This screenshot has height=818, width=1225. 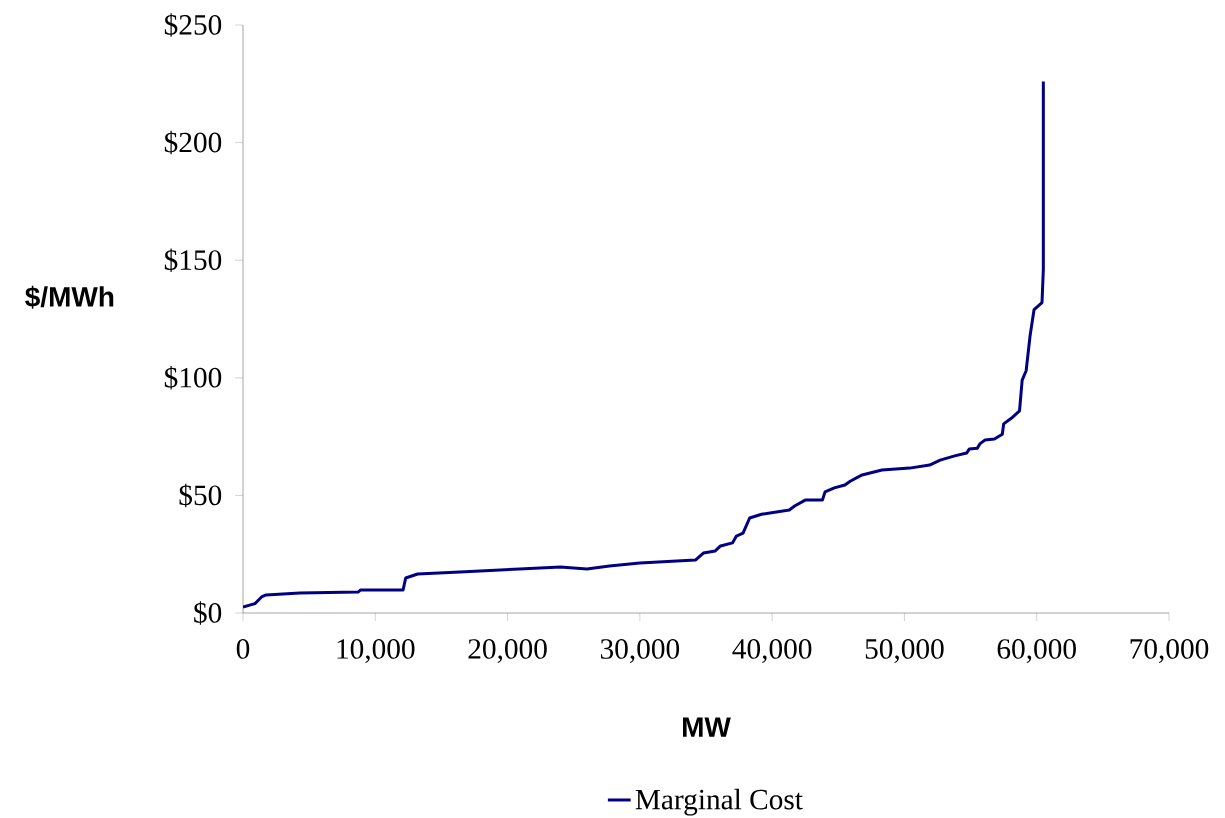 What do you see at coordinates (193, 260) in the screenshot?
I see `y-tick-label: $150` at bounding box center [193, 260].